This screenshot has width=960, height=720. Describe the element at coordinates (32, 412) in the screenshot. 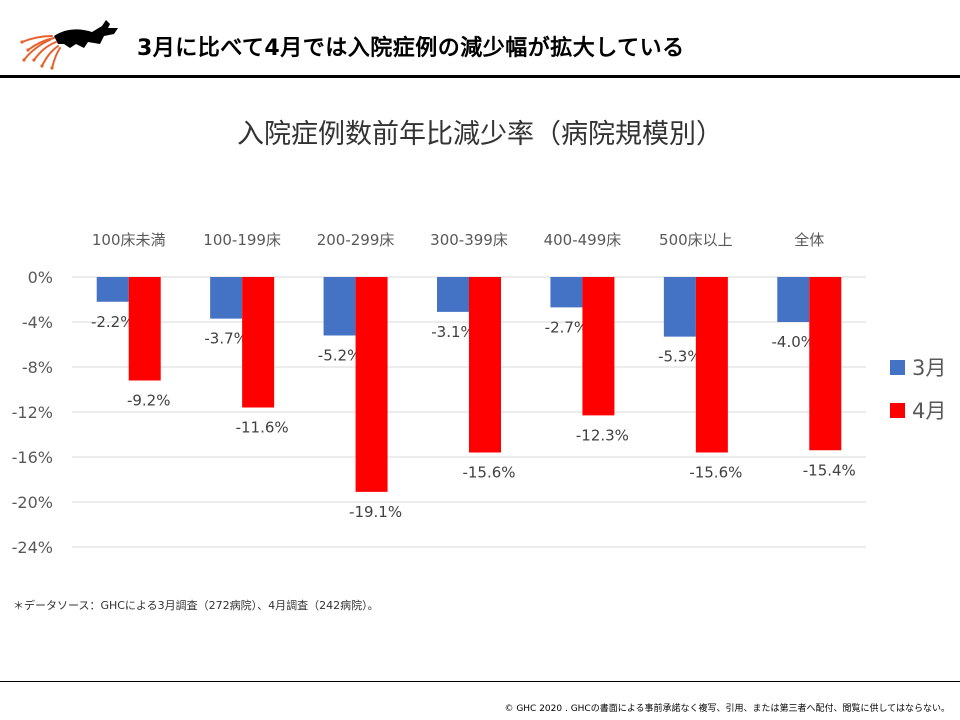

I see `y-tick-label: -12%` at that location.